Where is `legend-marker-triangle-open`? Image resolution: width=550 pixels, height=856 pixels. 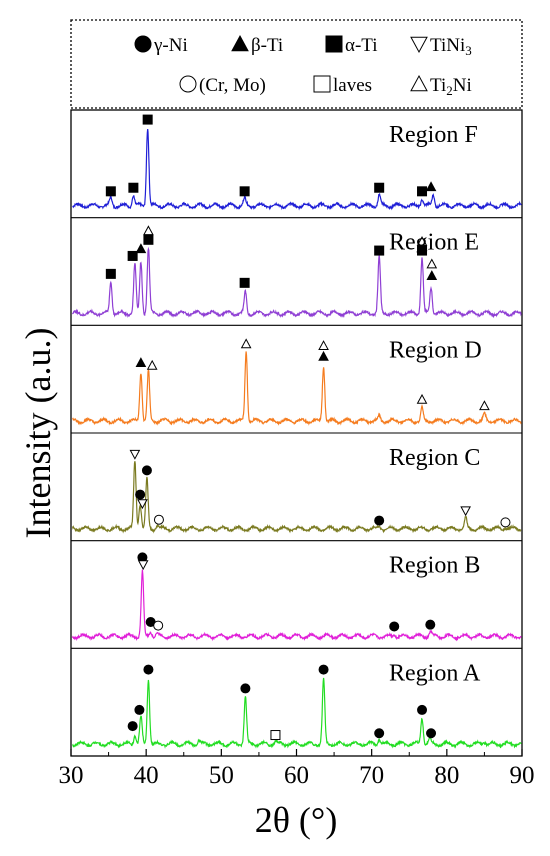
legend-marker-triangle-open is located at coordinates (419, 83).